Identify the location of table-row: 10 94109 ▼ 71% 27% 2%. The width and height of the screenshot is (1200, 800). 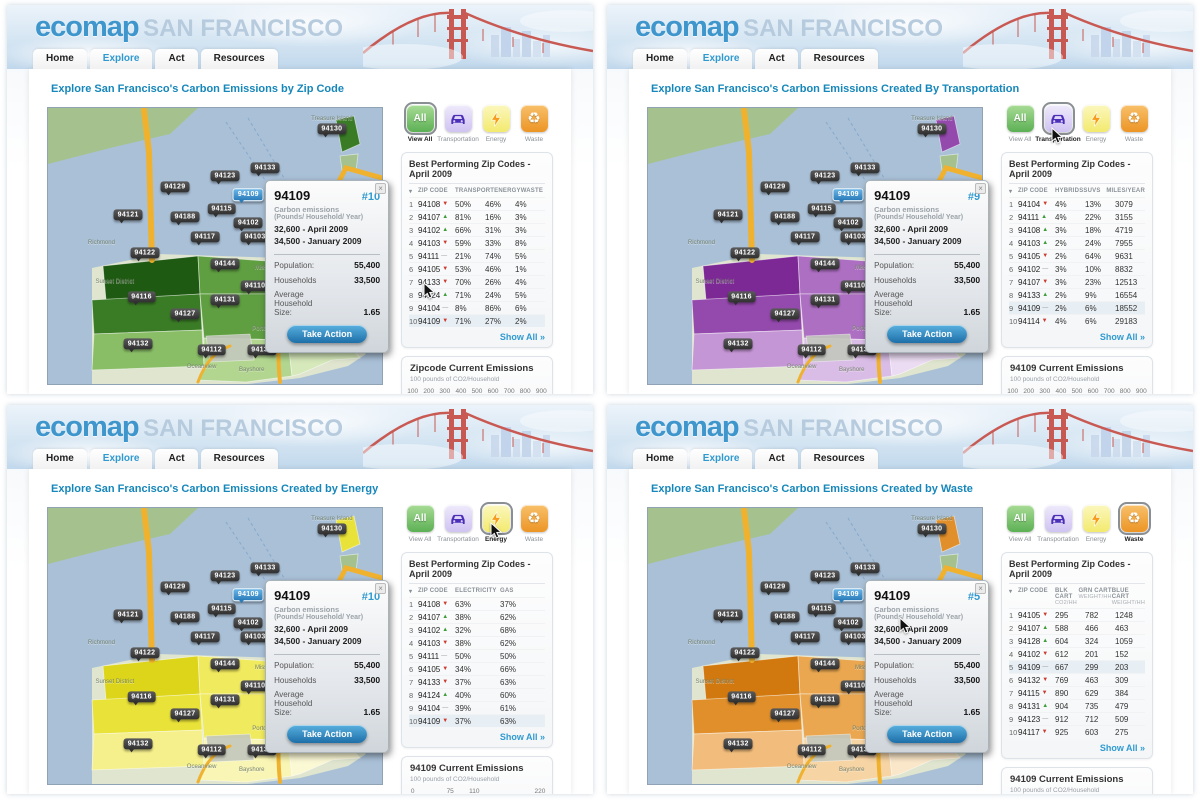
(477, 320).